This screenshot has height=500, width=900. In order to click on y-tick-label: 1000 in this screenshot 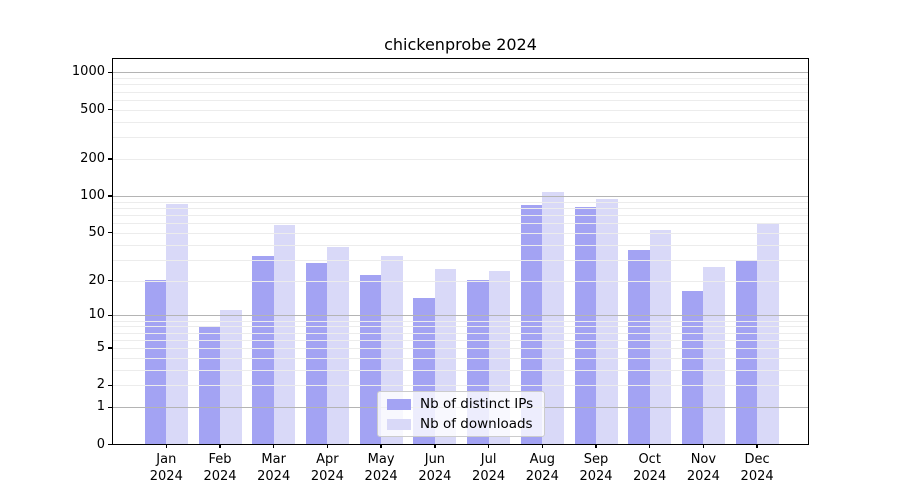, I will do `click(88, 72)`.